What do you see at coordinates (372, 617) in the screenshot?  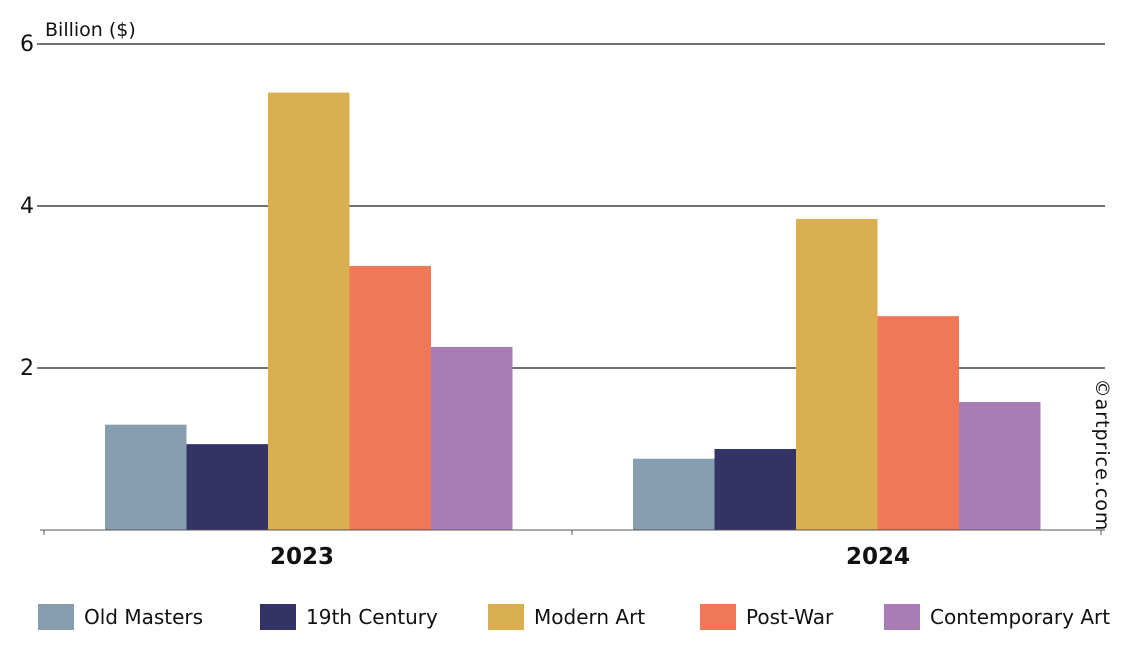 I see `legend-label: 19th Century` at bounding box center [372, 617].